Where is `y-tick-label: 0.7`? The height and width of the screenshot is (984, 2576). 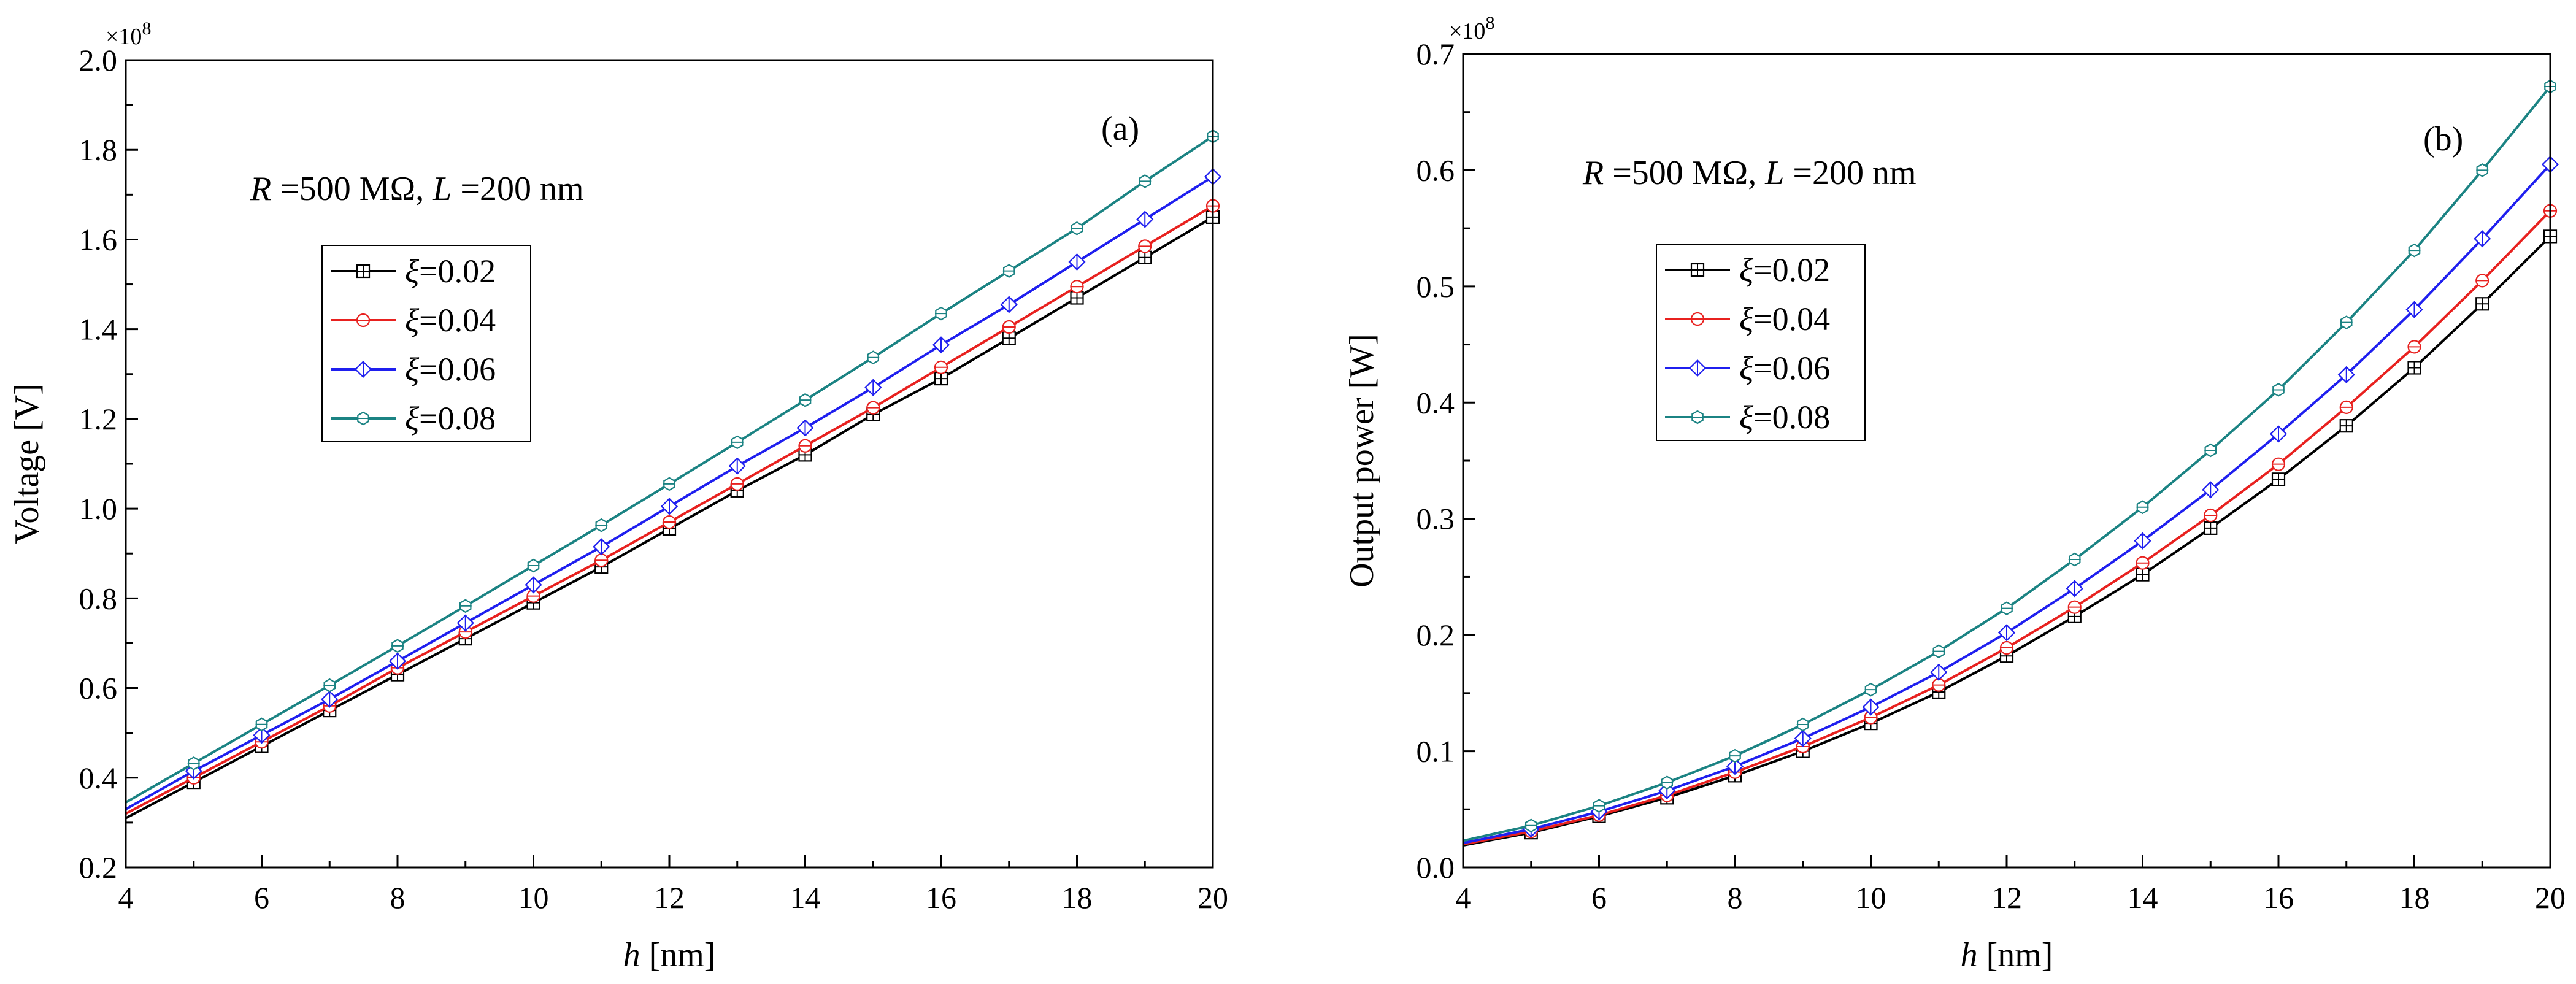 y-tick-label: 0.7 is located at coordinates (1436, 54).